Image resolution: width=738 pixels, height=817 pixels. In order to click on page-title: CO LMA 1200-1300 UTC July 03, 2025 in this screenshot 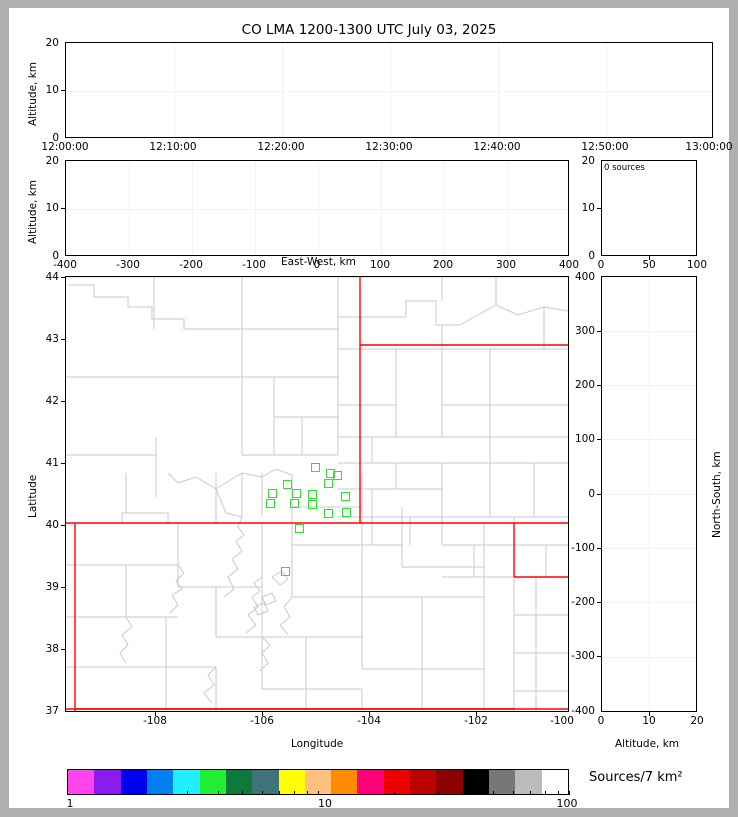, I will do `click(369, 30)`.